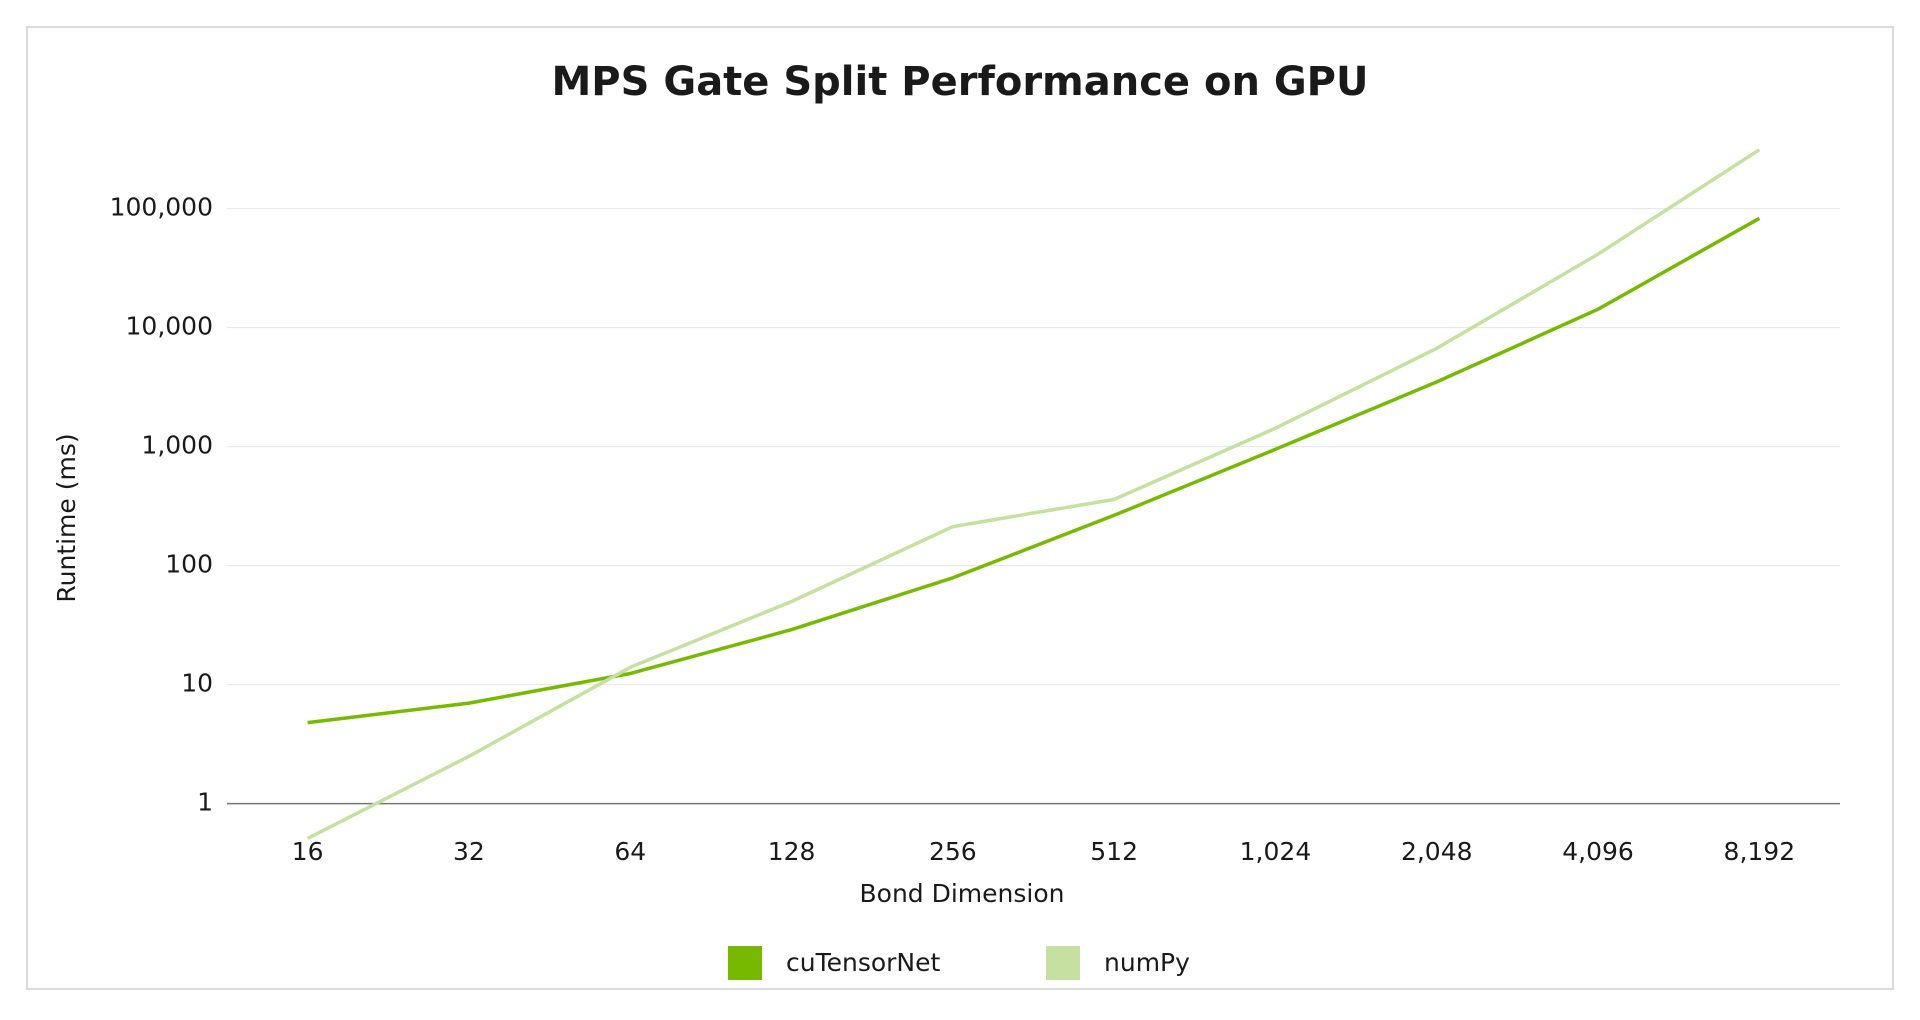 The width and height of the screenshot is (1920, 1020). What do you see at coordinates (1276, 851) in the screenshot?
I see `x-tick-label: 1,024` at bounding box center [1276, 851].